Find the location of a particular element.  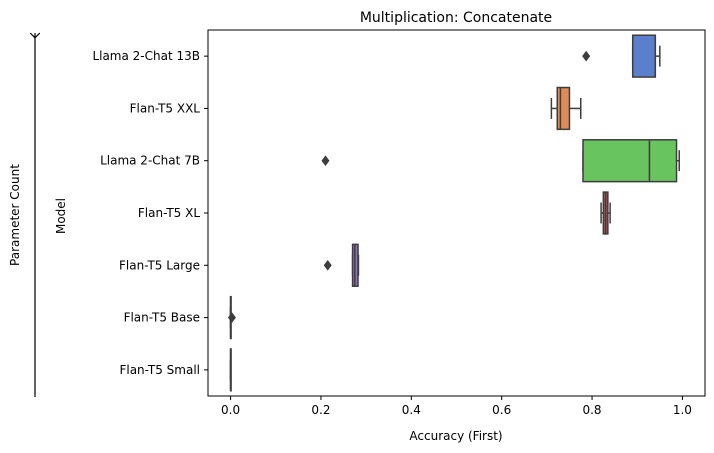

box-flan-t5-large is located at coordinates (341, 265).